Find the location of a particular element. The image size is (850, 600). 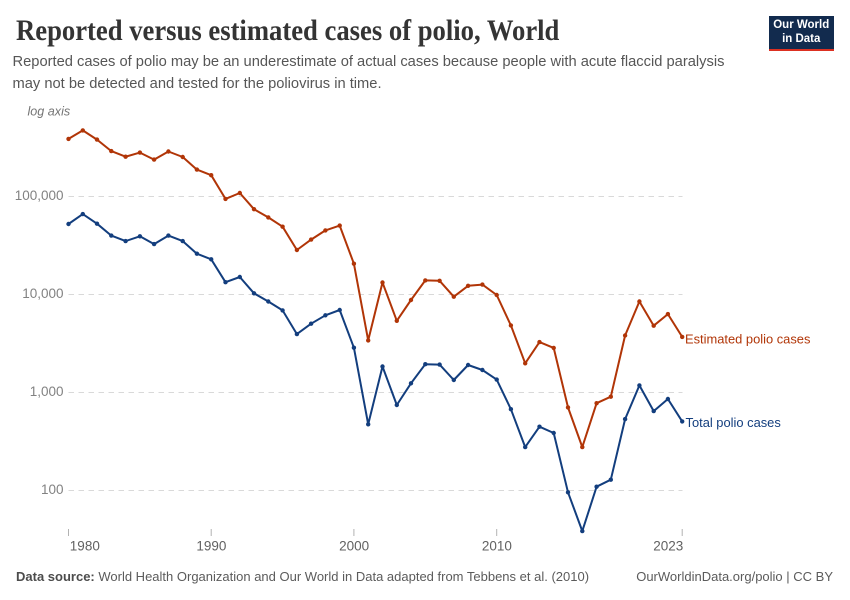

svg-text: 1,000 is located at coordinates (47, 391).